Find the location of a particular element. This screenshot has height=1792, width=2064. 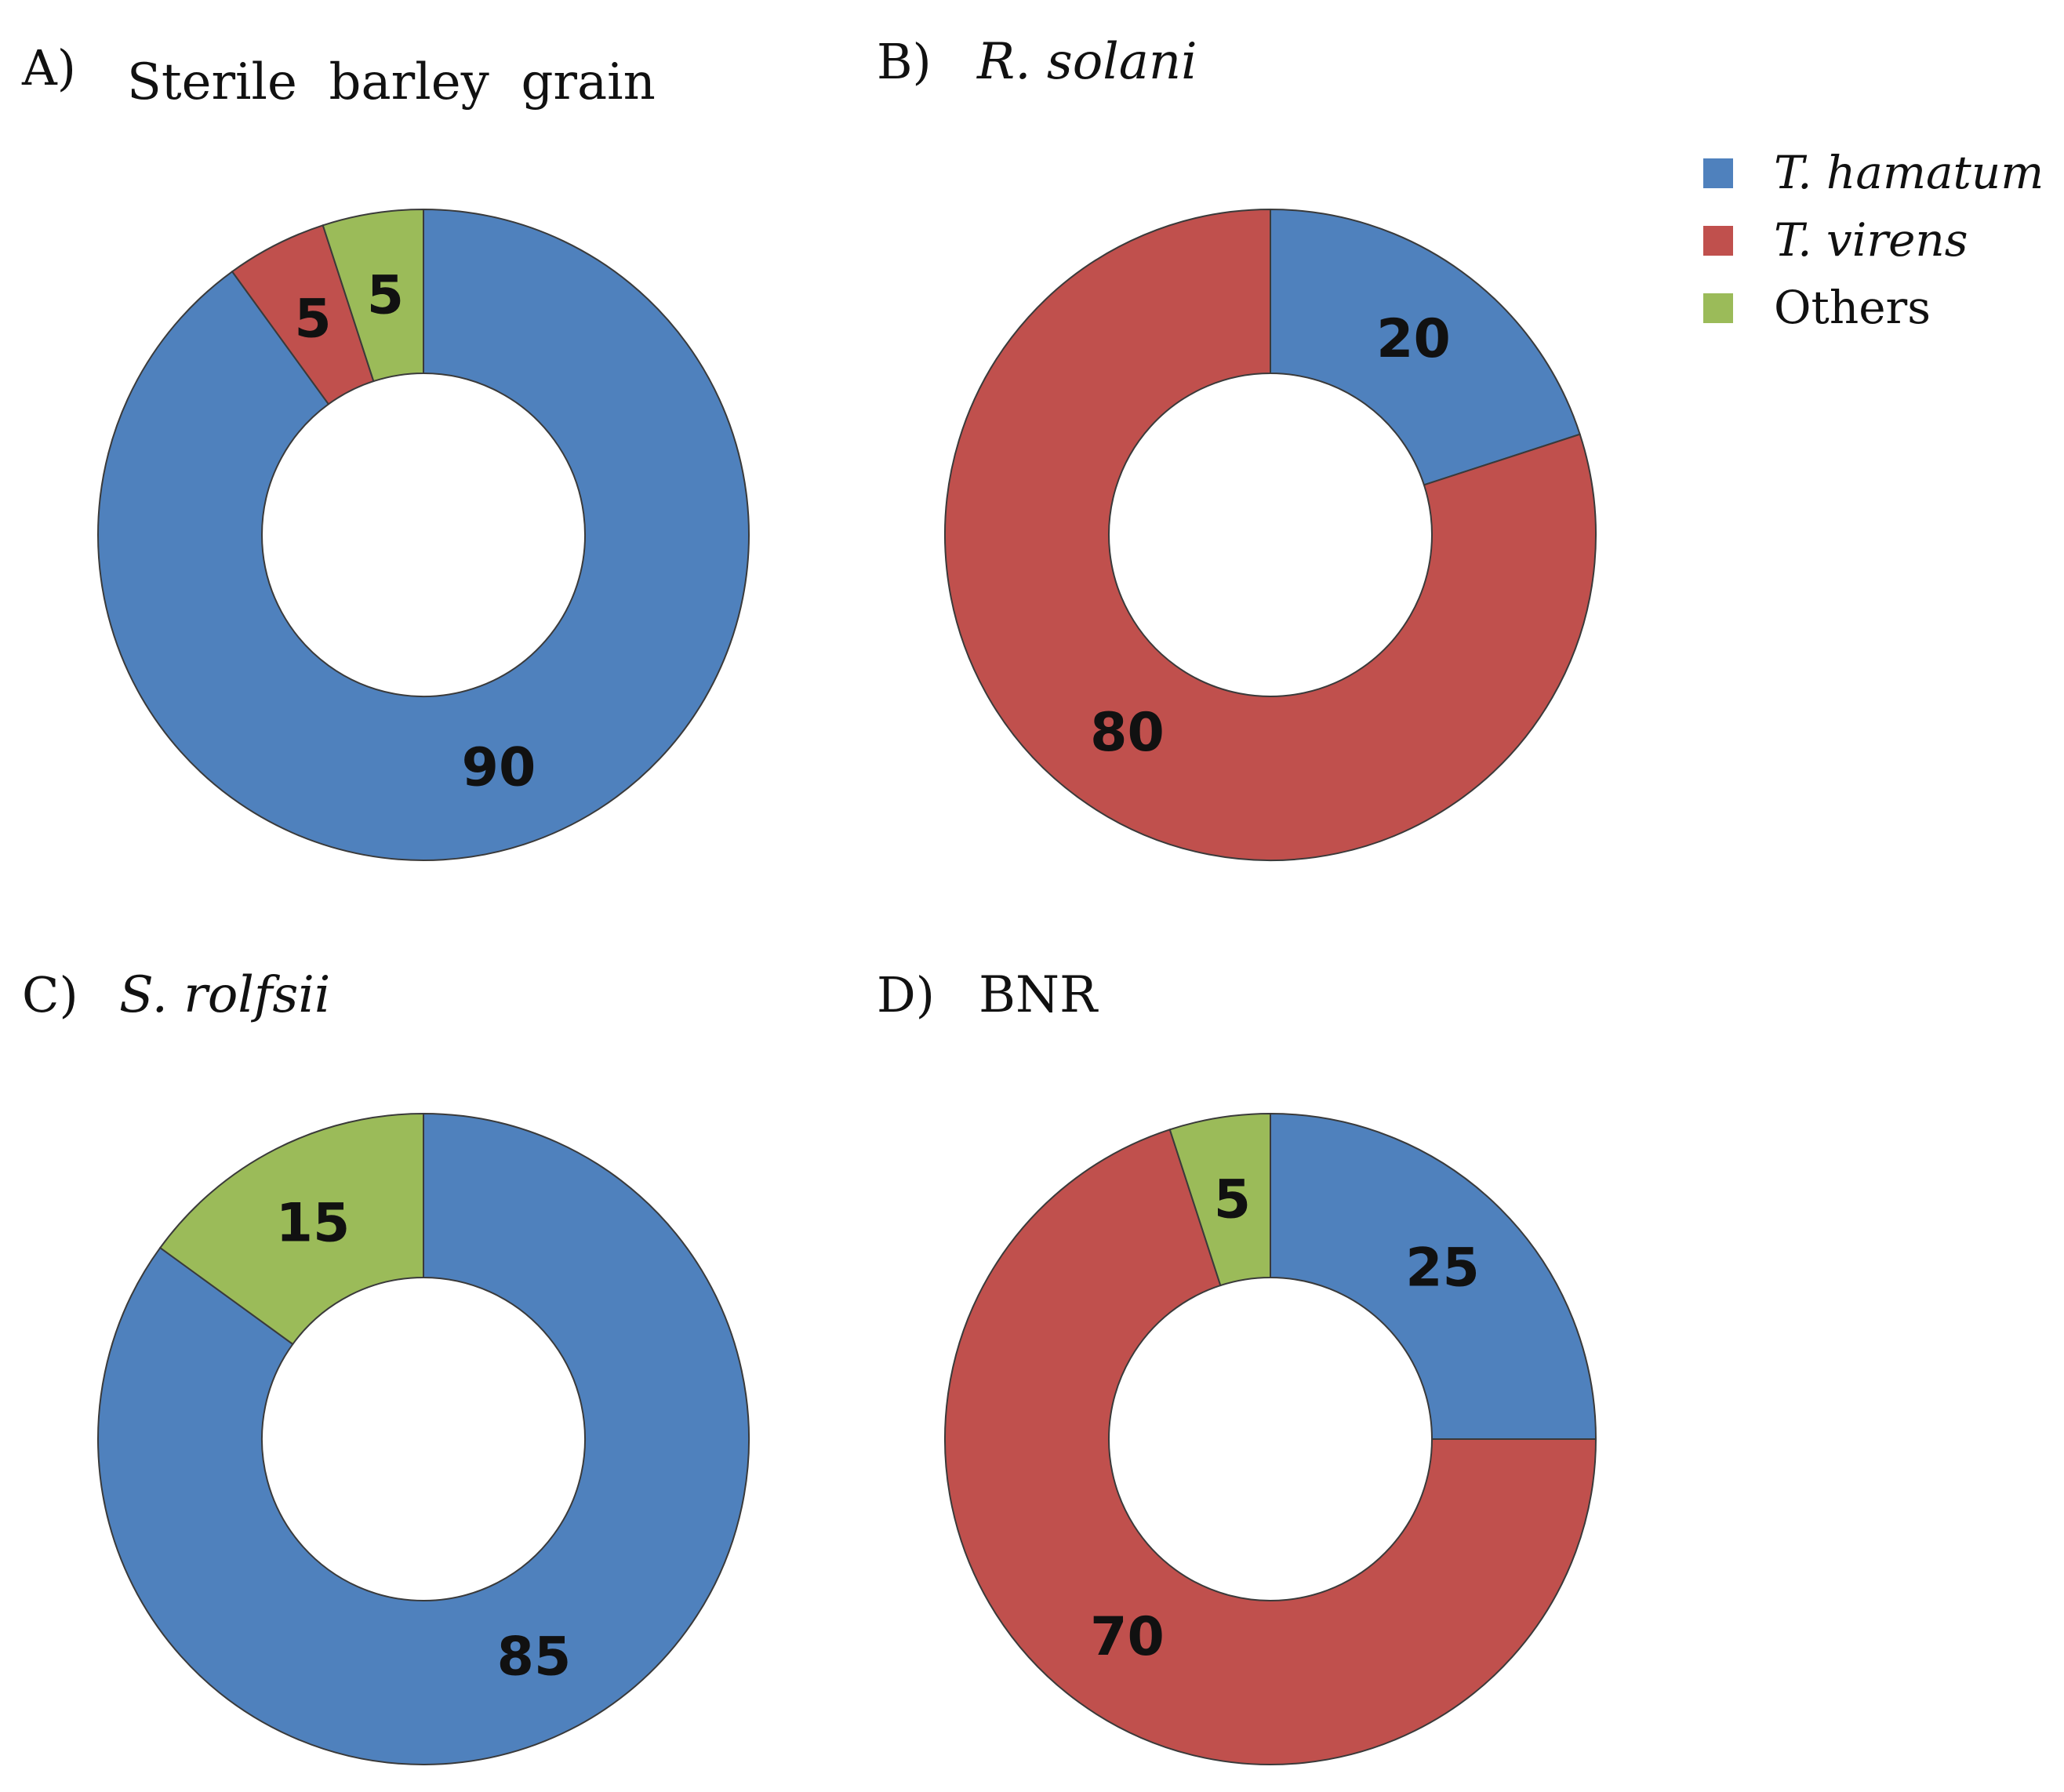

data-label: 25 is located at coordinates (1443, 1268).